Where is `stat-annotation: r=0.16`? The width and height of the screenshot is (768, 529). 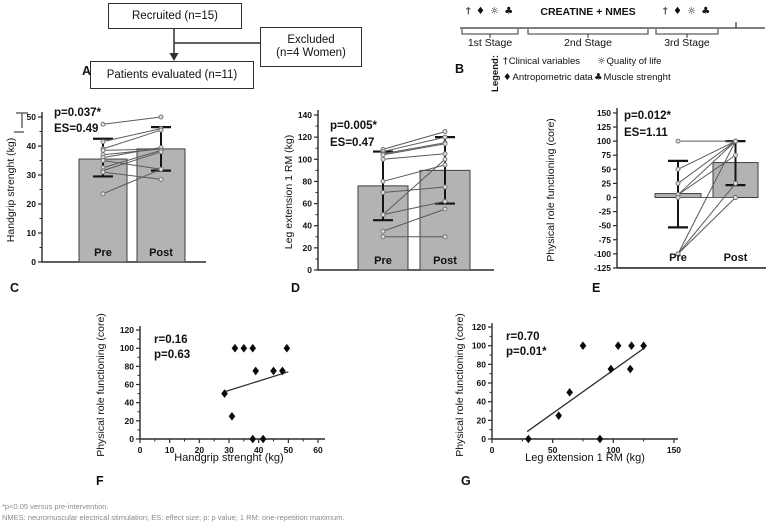
stat-annotation: r=0.16 is located at coordinates (171, 340).